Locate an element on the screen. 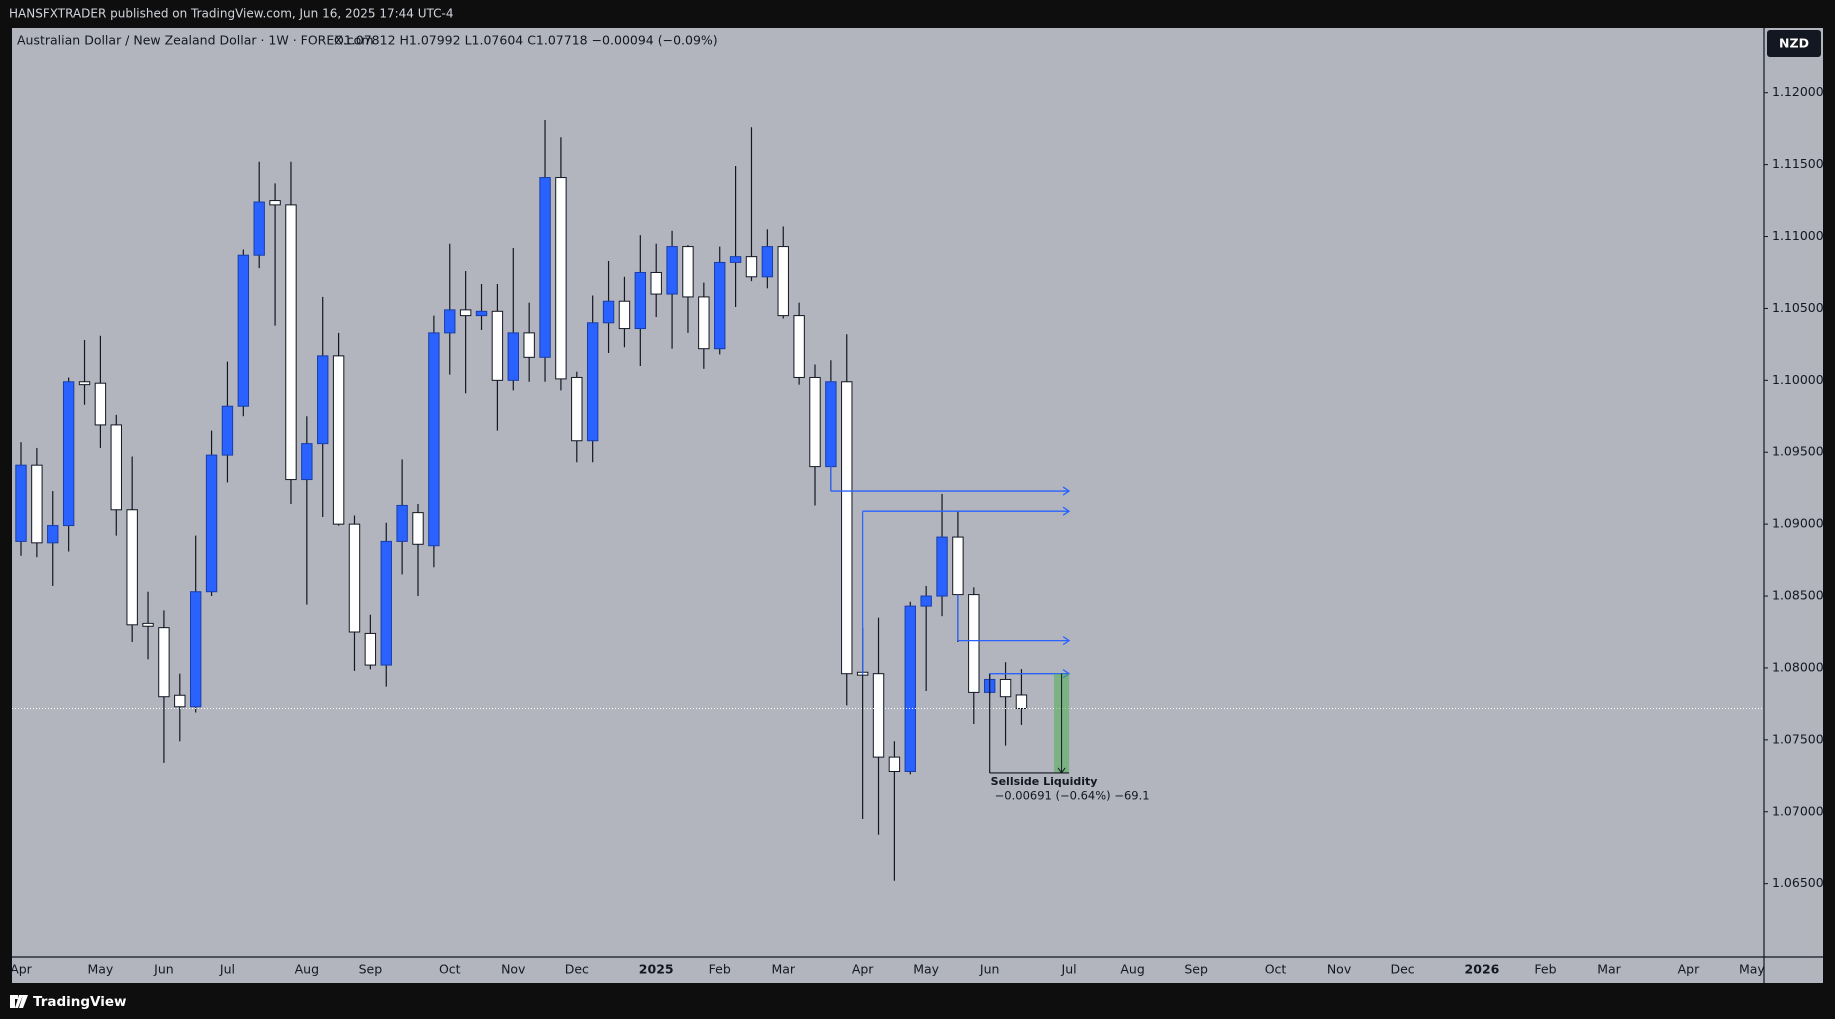 This screenshot has width=1835, height=1019. x-tick-label: May is located at coordinates (1752, 969).